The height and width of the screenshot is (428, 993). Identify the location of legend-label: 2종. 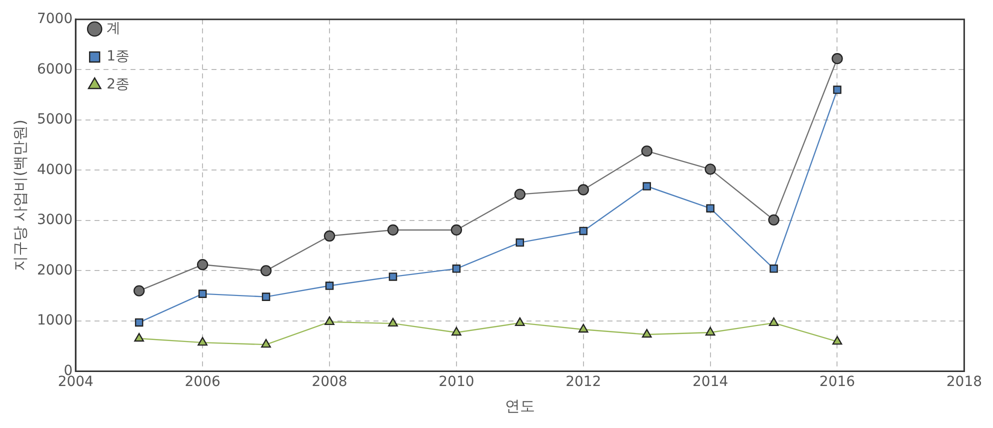
(118, 84).